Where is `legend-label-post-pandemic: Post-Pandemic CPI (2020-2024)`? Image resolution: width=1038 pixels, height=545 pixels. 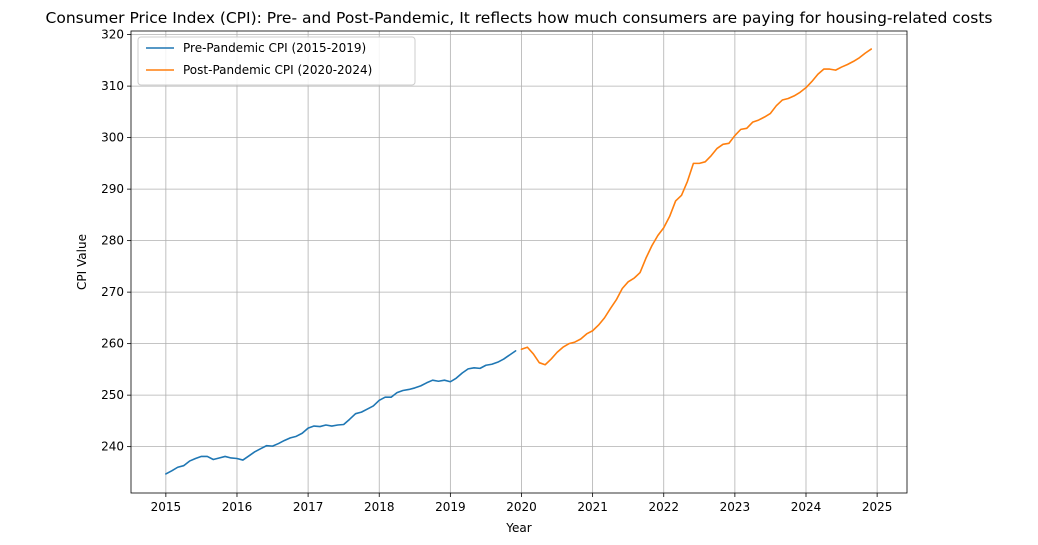
legend-label-post-pandemic: Post-Pandemic CPI (2020-2024) is located at coordinates (277, 70).